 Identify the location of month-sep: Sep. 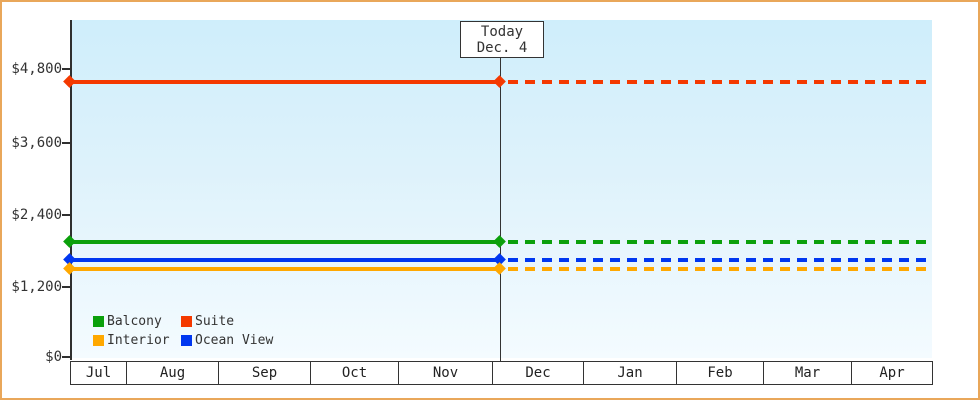
(265, 373).